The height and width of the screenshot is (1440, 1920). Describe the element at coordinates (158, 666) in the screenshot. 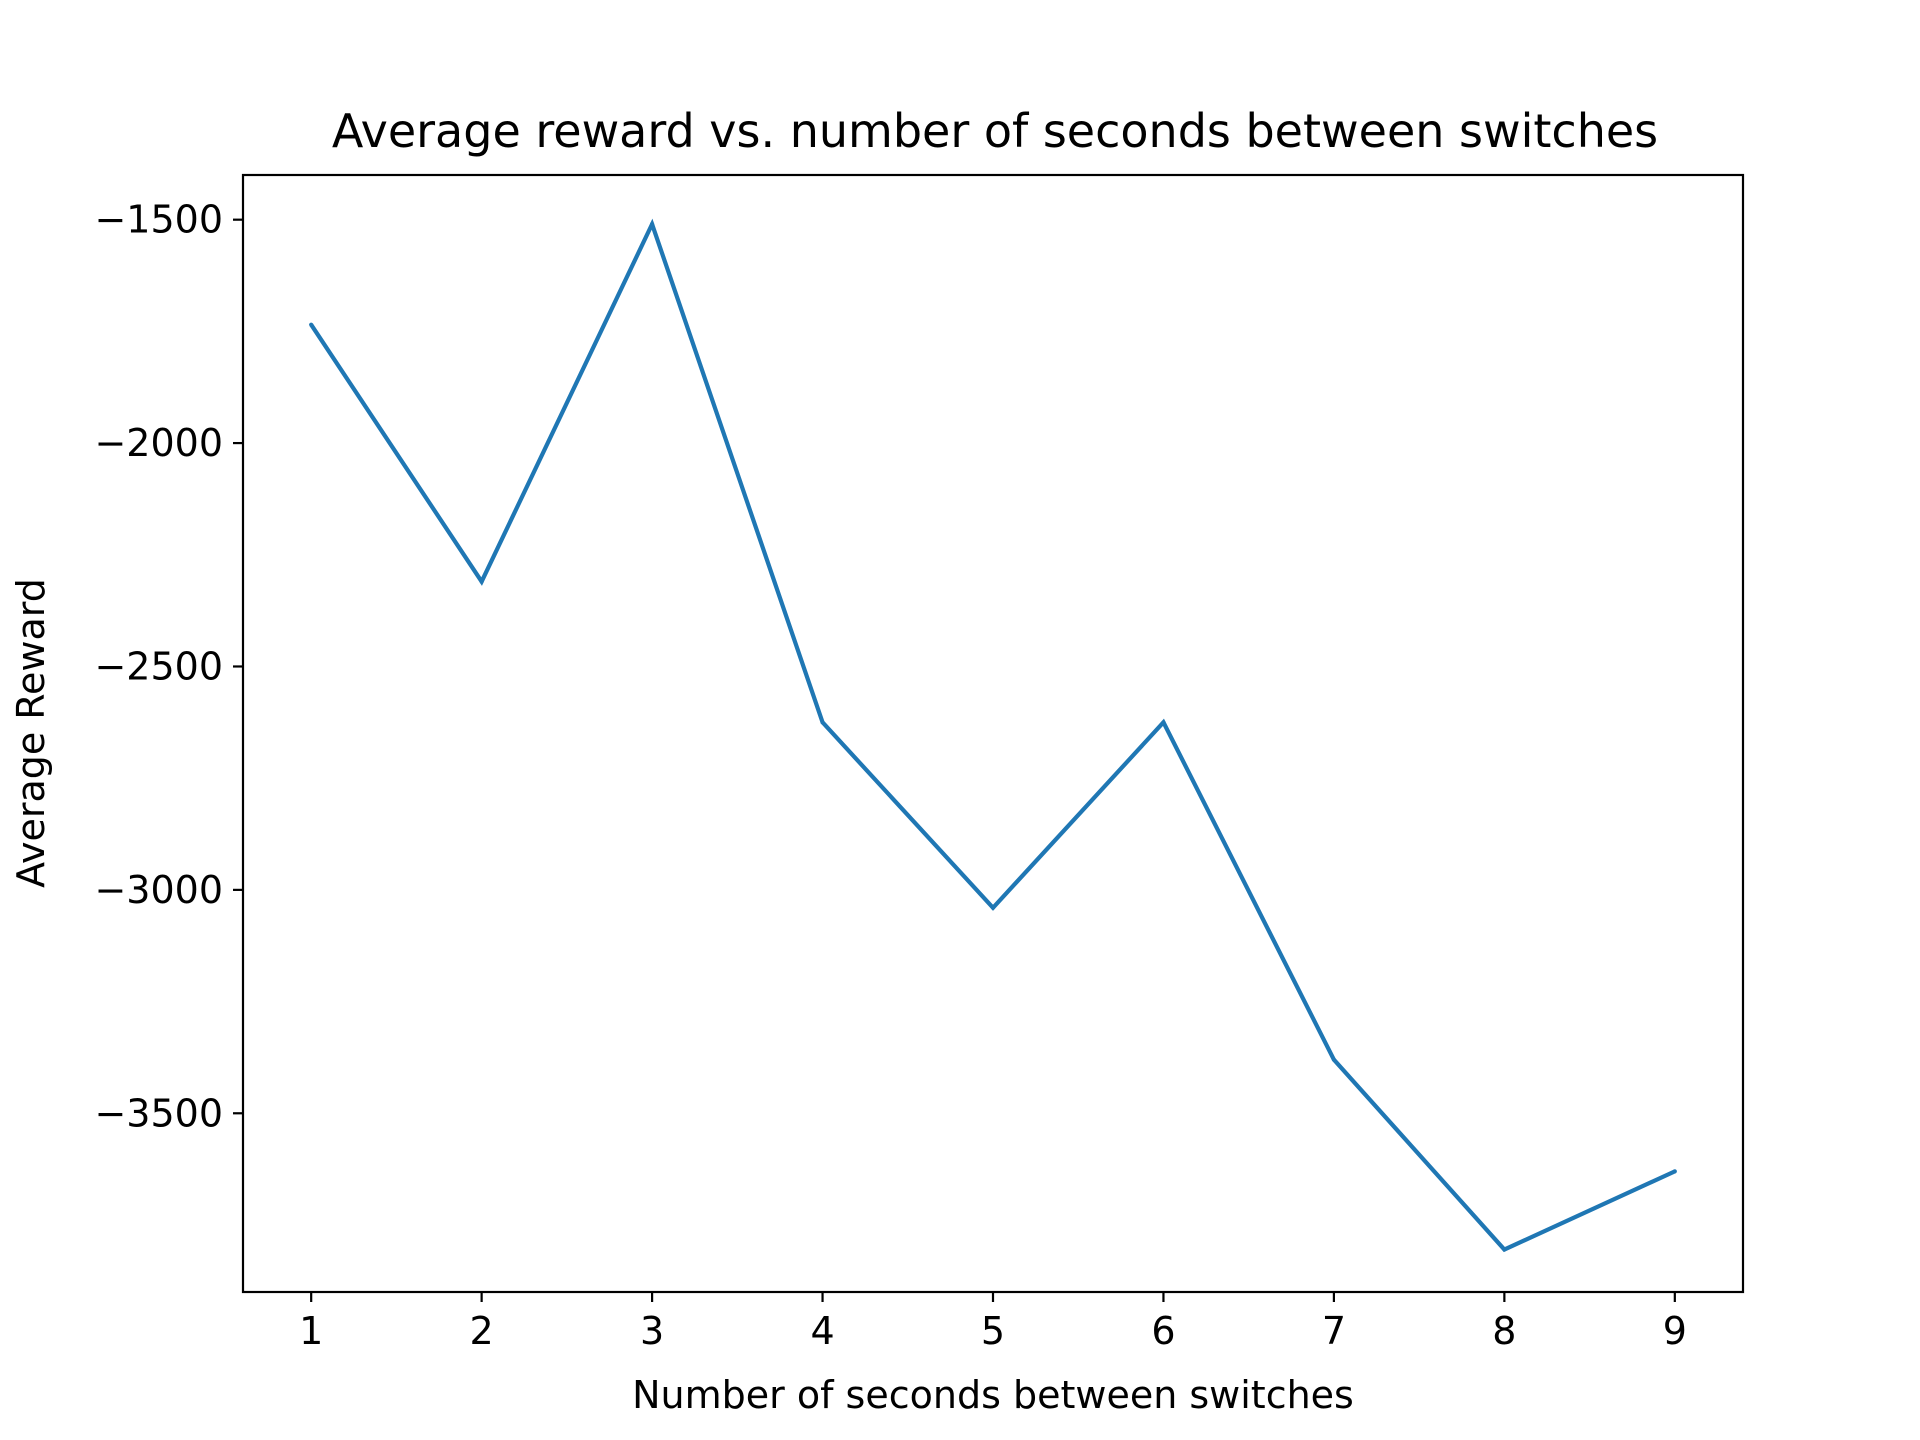

I see `y-tick-label: −2500` at that location.